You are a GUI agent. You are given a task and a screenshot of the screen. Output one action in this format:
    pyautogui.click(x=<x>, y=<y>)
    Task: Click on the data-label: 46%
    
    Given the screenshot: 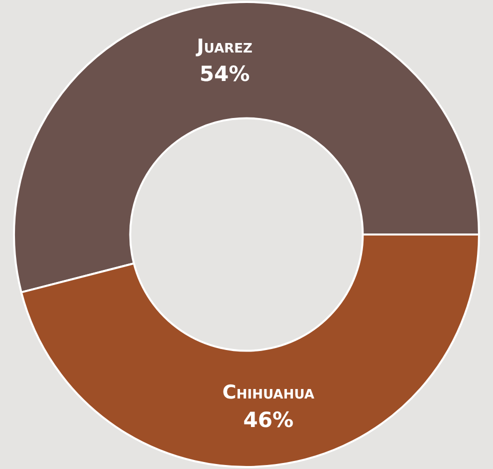 What is the action you would take?
    pyautogui.click(x=268, y=420)
    